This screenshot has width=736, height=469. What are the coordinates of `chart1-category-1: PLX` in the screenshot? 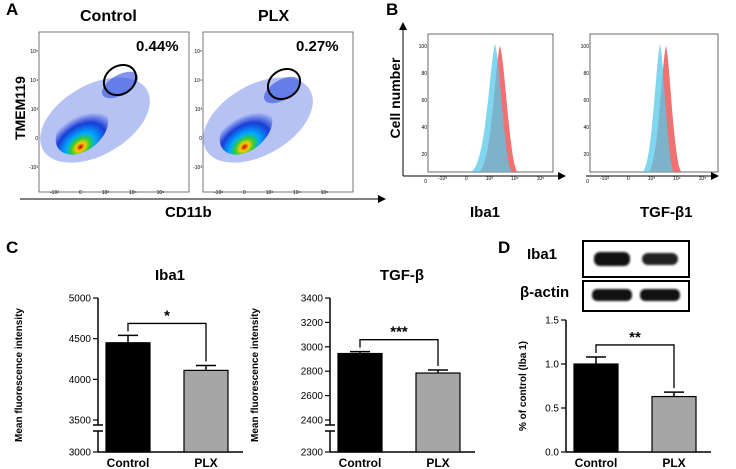 It's located at (205, 462).